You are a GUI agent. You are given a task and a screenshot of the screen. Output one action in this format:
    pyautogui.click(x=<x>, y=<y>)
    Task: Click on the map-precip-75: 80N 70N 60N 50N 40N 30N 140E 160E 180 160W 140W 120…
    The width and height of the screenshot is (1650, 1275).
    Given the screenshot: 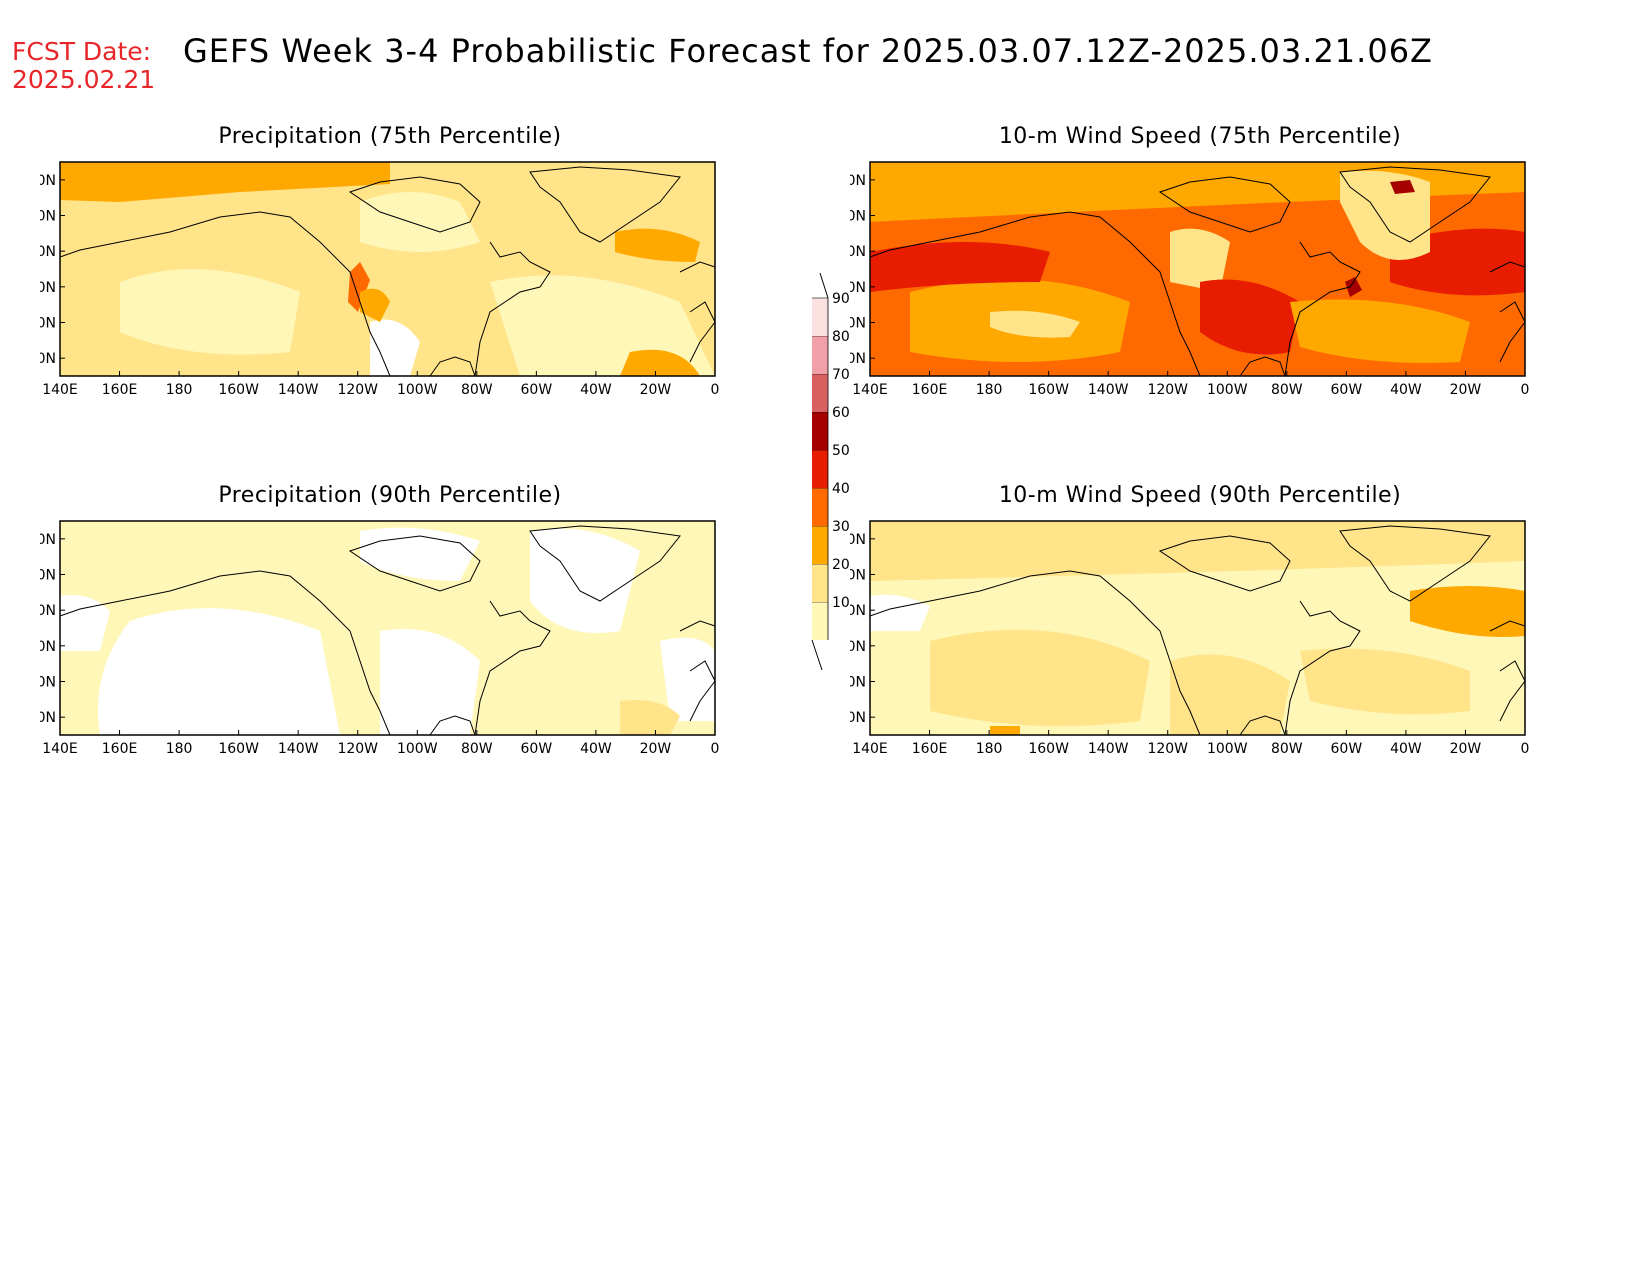 What is the action you would take?
    pyautogui.click(x=379, y=279)
    